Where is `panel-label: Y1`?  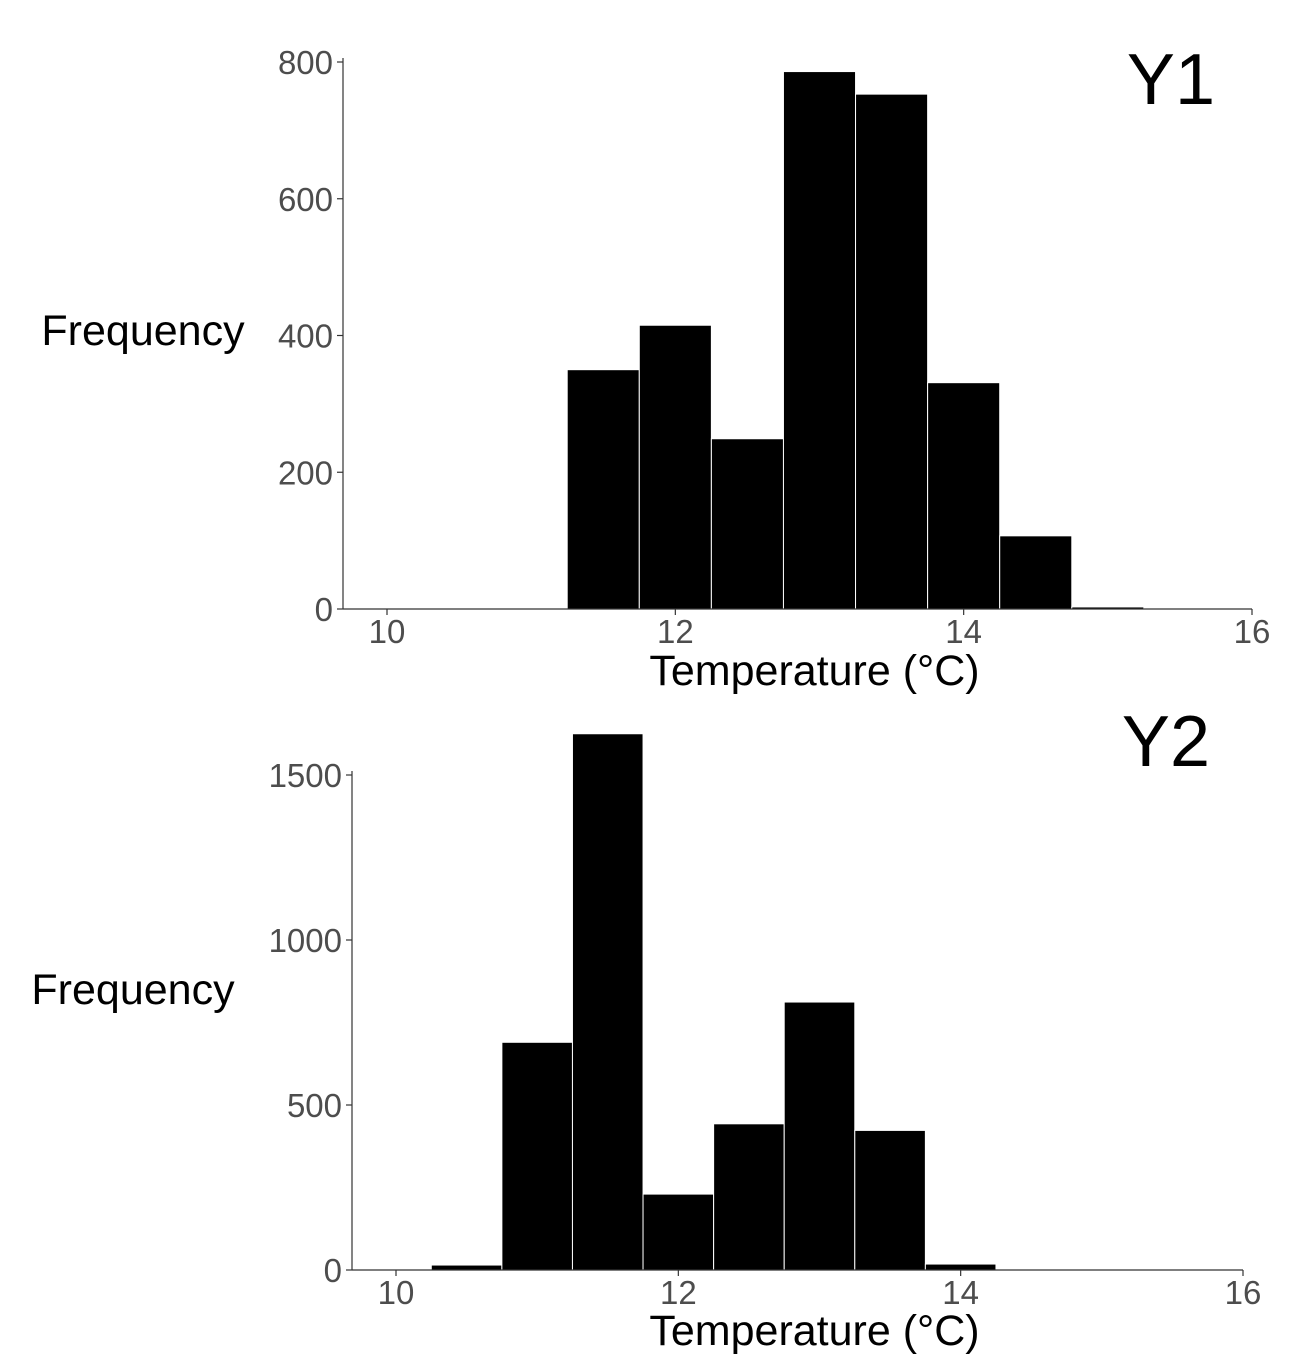
panel-label: Y1 is located at coordinates (1171, 80).